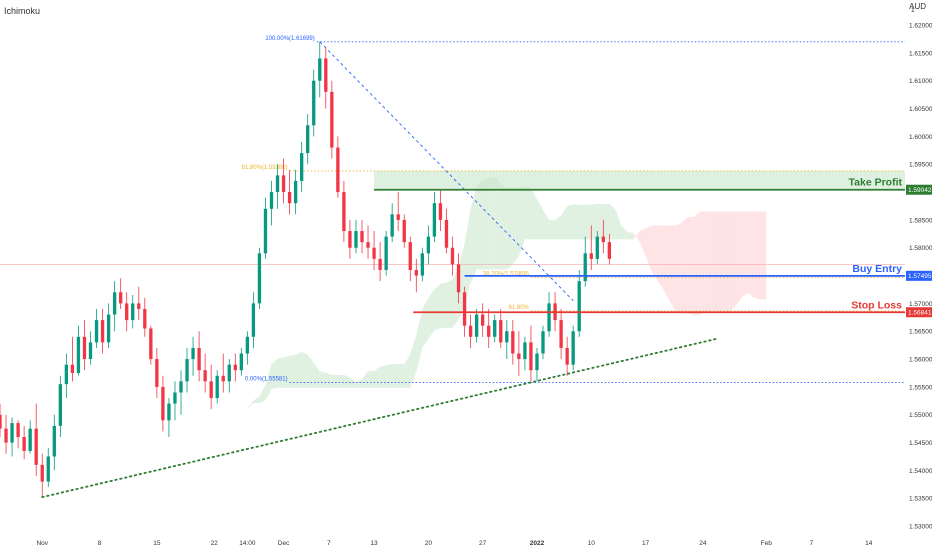 Image resolution: width=932 pixels, height=550 pixels. What do you see at coordinates (920, 387) in the screenshot?
I see `price-tick-label: 1.55500` at bounding box center [920, 387].